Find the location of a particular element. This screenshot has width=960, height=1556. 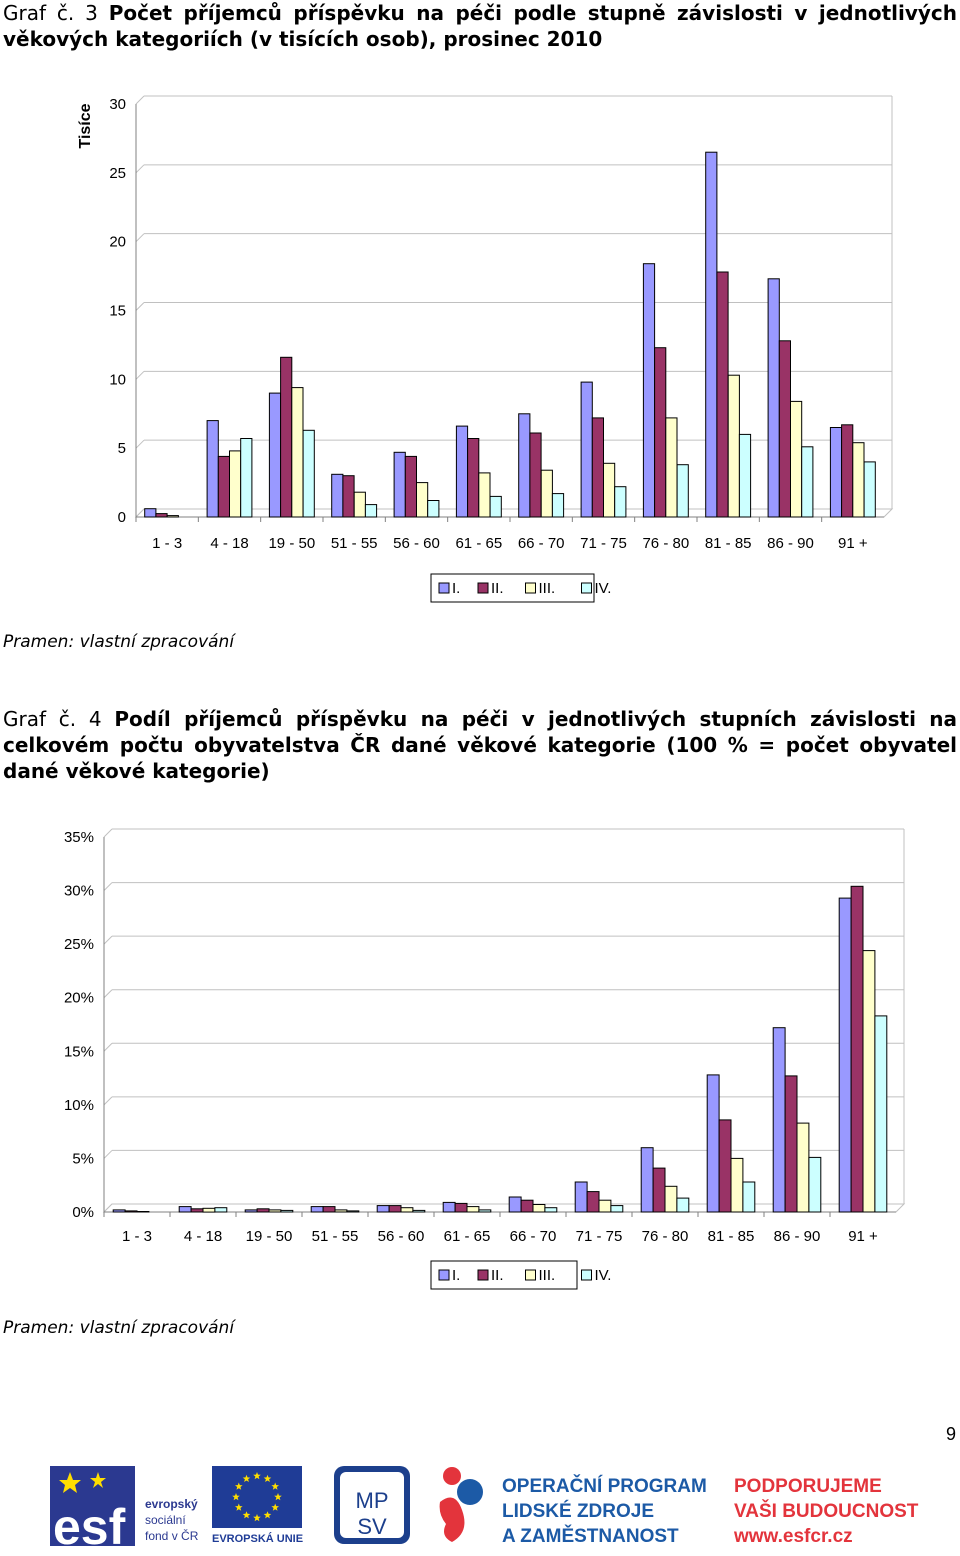

chart2-legend: I. II. III. IV. is located at coordinates (520, 1275).